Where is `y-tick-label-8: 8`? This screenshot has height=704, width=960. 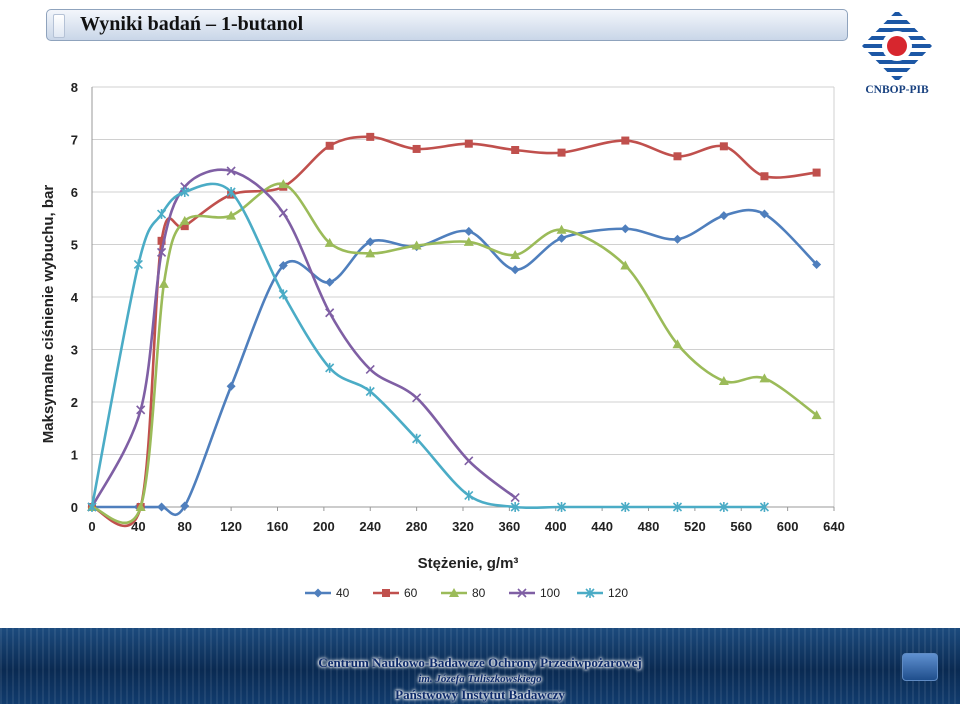 y-tick-label-8: 8 is located at coordinates (74, 87).